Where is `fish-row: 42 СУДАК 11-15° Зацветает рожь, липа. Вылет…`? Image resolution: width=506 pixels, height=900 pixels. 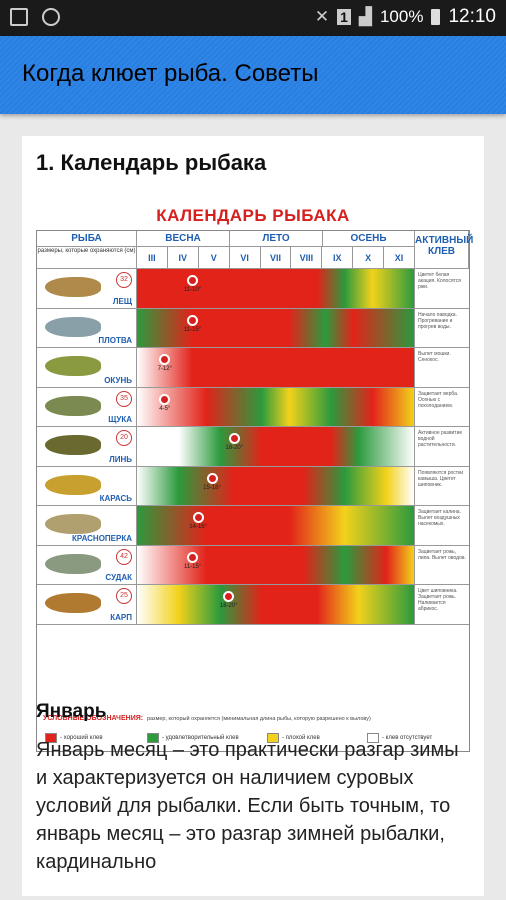 fish-row: 42 СУДАК 11-15° Зацветает рожь, липа. Вылет… is located at coordinates (253, 565).